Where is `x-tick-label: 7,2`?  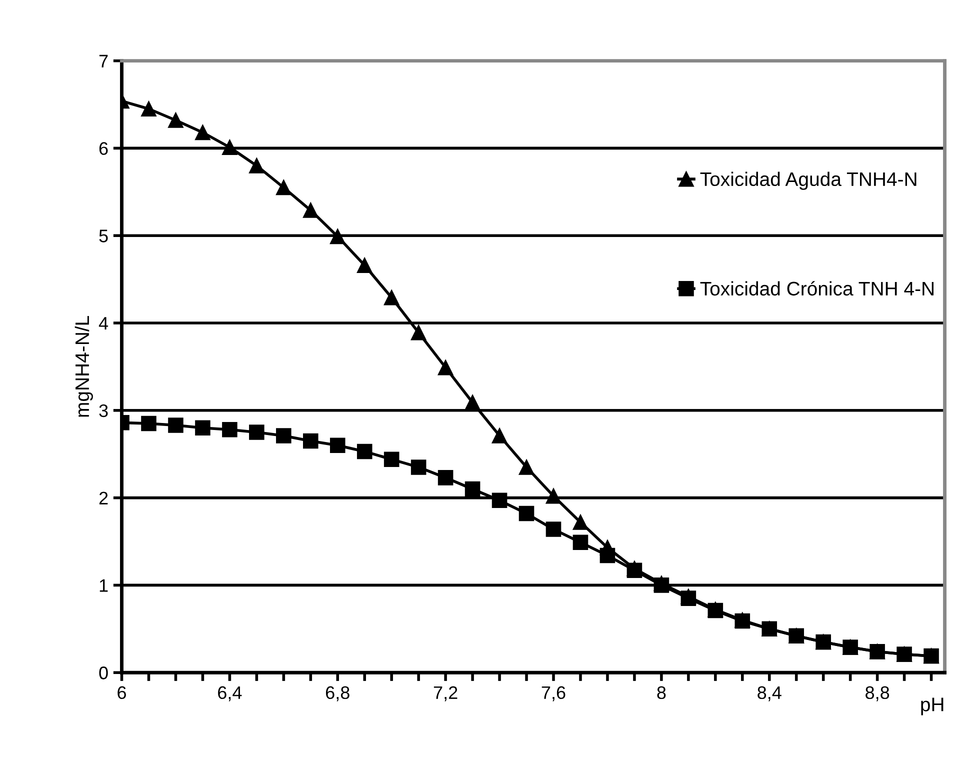
x-tick-label: 7,2 is located at coordinates (446, 694).